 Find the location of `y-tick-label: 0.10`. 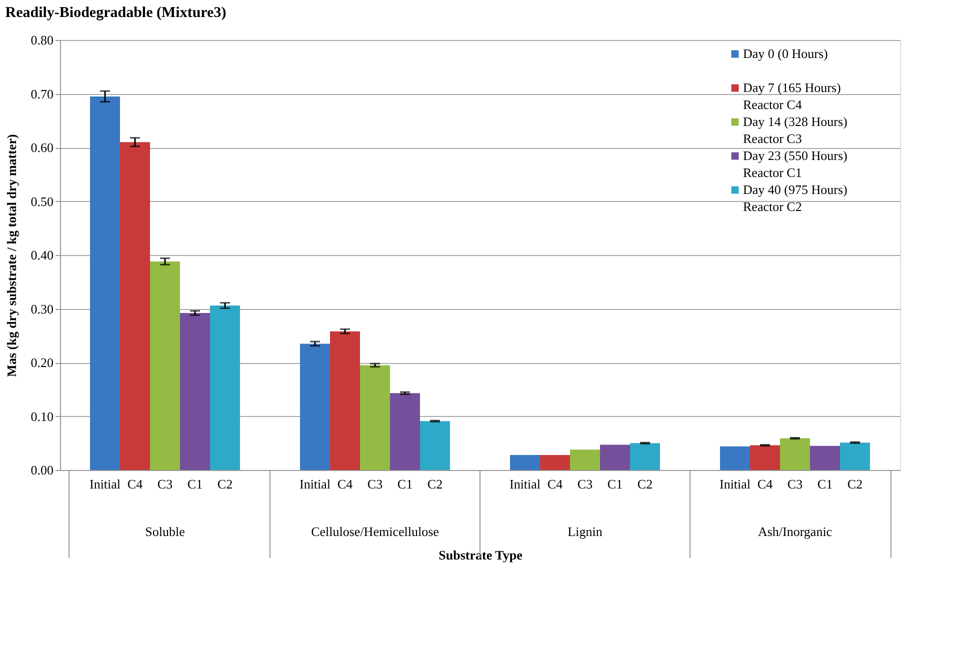

y-tick-label: 0.10 is located at coordinates (42, 416).